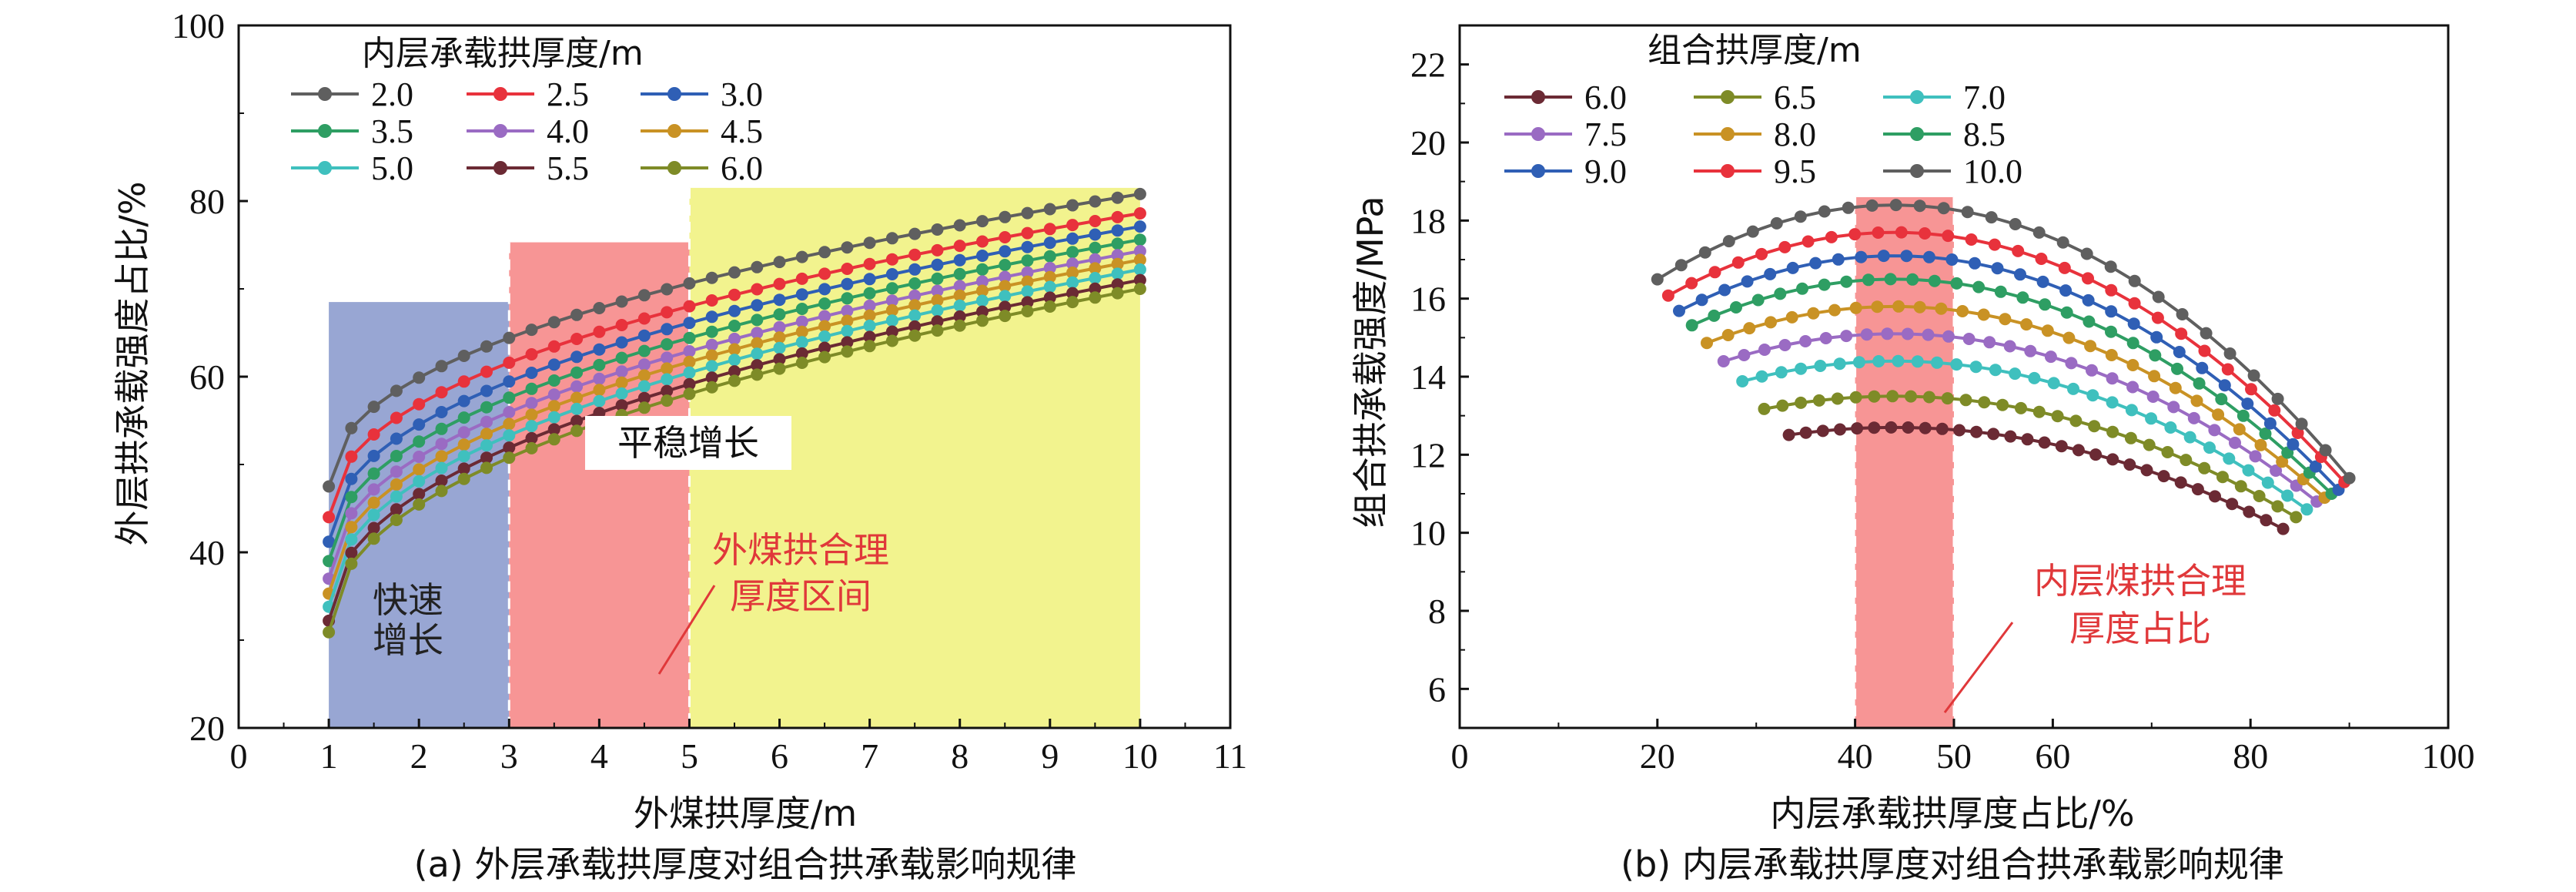 This screenshot has height=892, width=2576. Describe the element at coordinates (392, 131) in the screenshot. I see `a-legend-label: 3.5` at that location.